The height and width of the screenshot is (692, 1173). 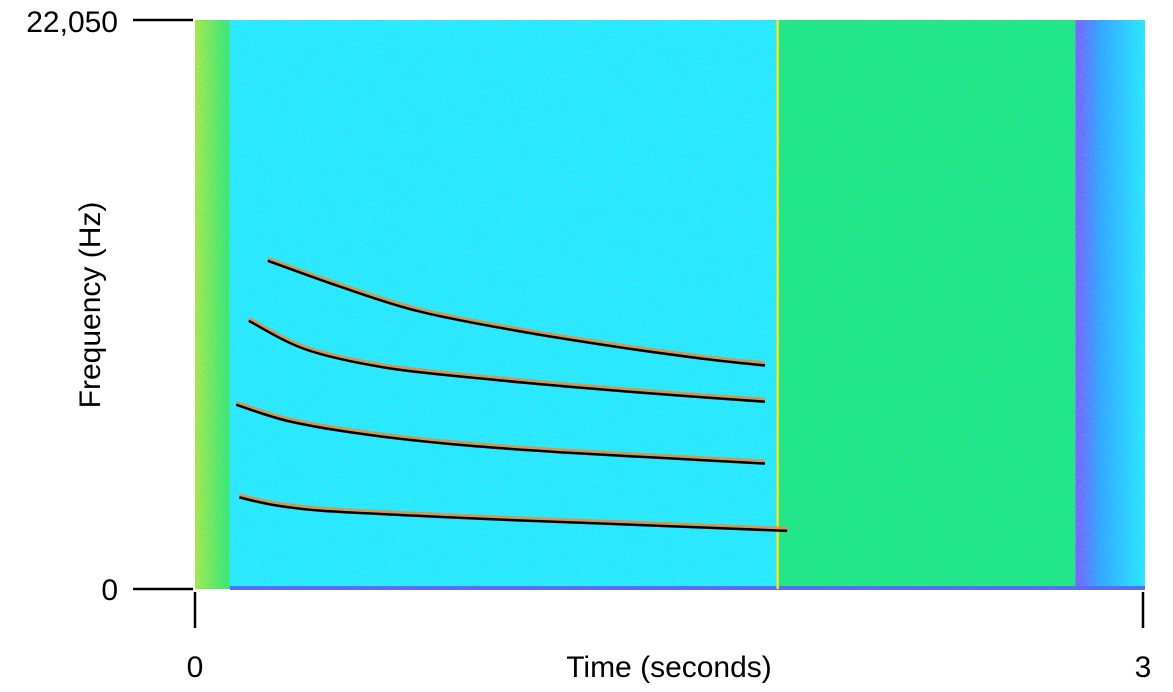 I want to click on y-axis-title: Frequency (Hz), so click(x=90, y=305).